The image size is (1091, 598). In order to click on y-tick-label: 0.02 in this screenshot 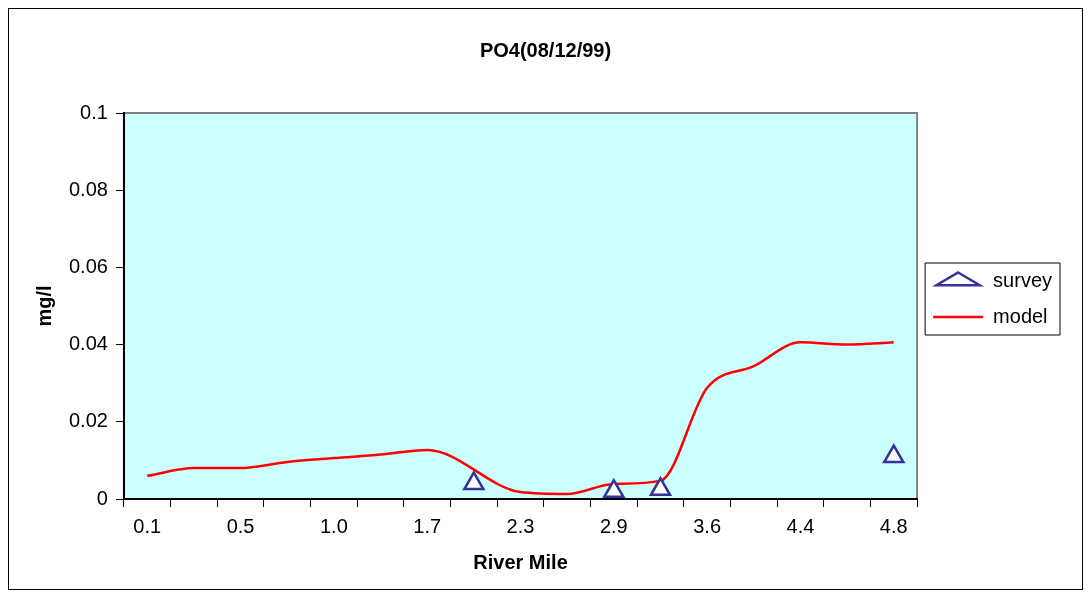, I will do `click(88, 420)`.